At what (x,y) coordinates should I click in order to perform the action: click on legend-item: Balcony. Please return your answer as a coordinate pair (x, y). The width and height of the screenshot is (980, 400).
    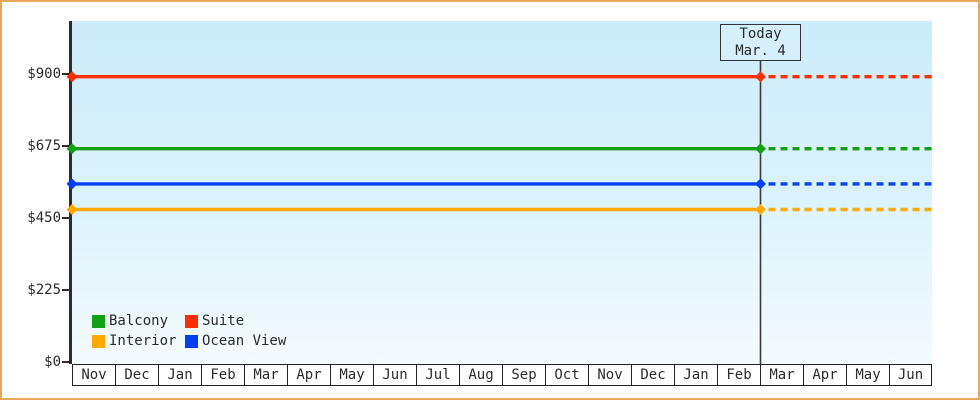
    Looking at the image, I should click on (130, 321).